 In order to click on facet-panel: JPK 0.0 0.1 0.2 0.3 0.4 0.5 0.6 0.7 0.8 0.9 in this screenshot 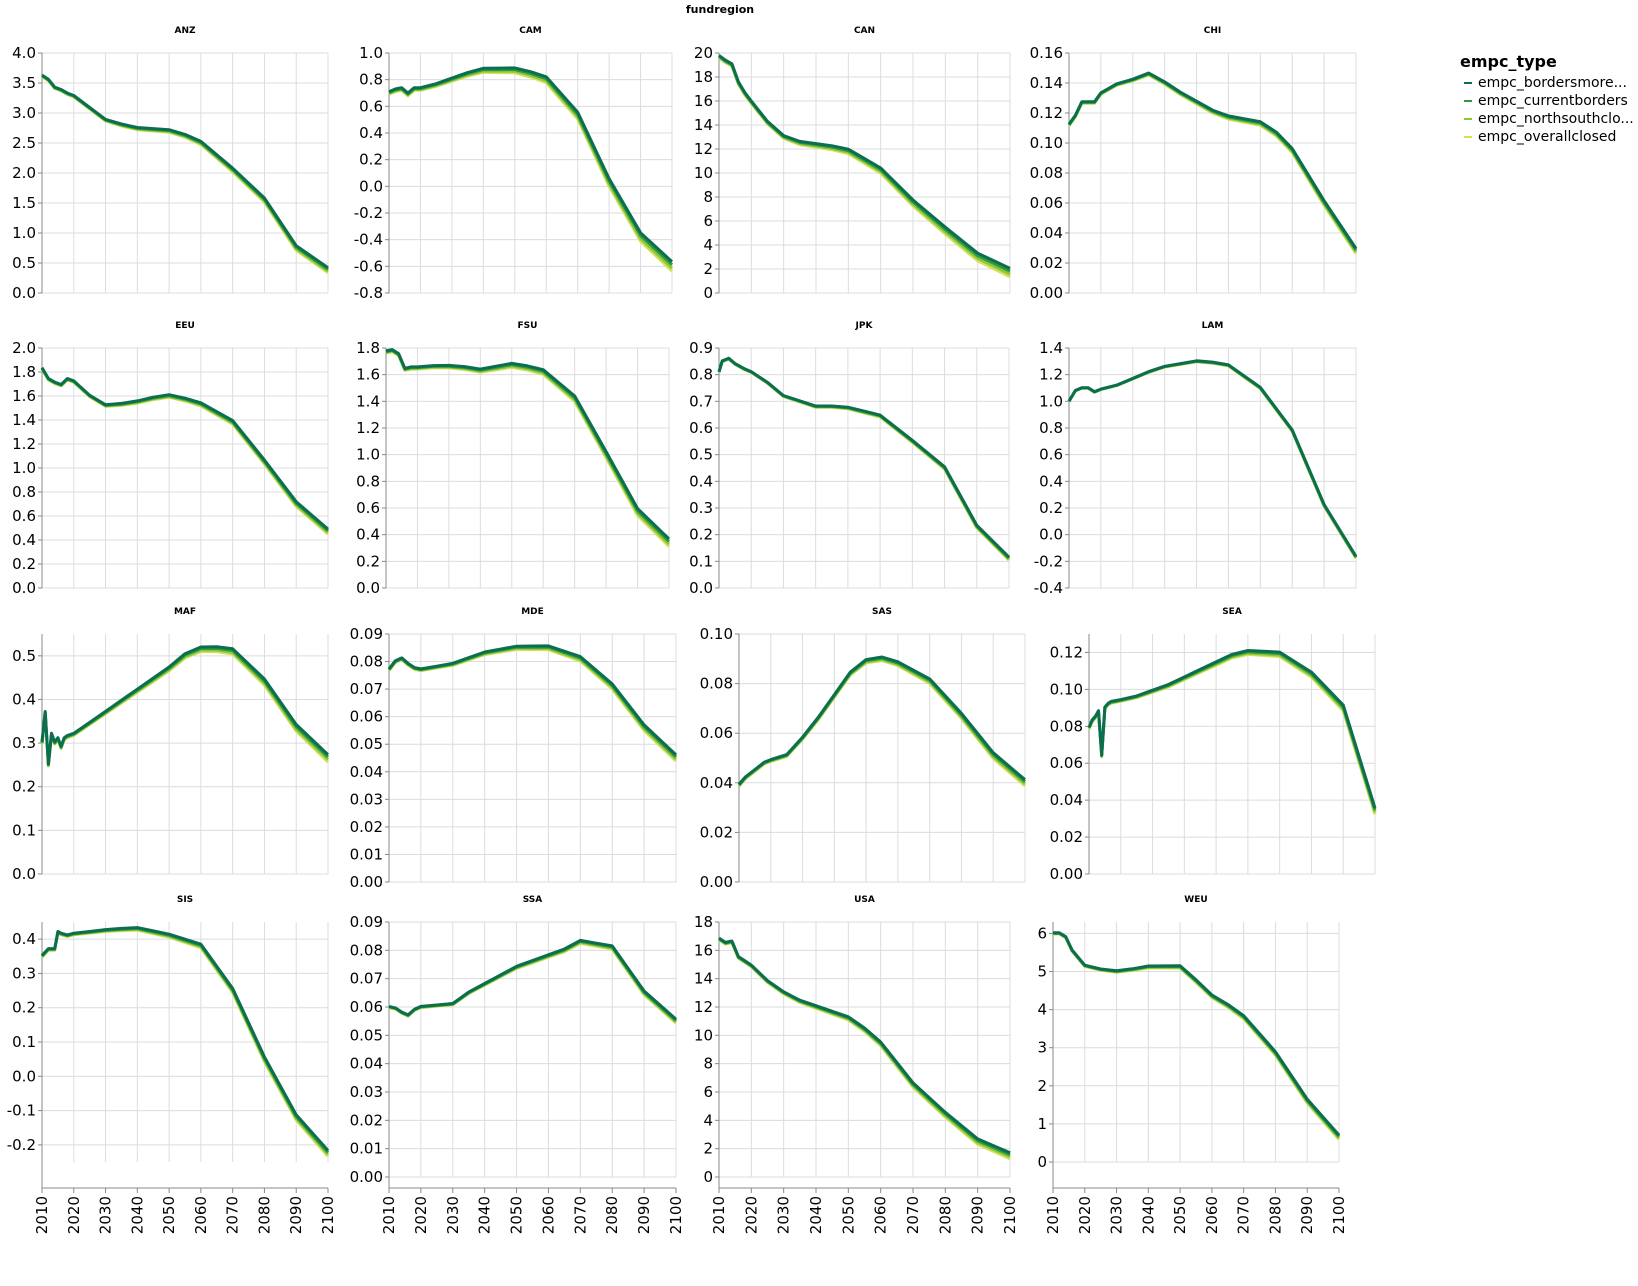, I will do `click(850, 459)`.